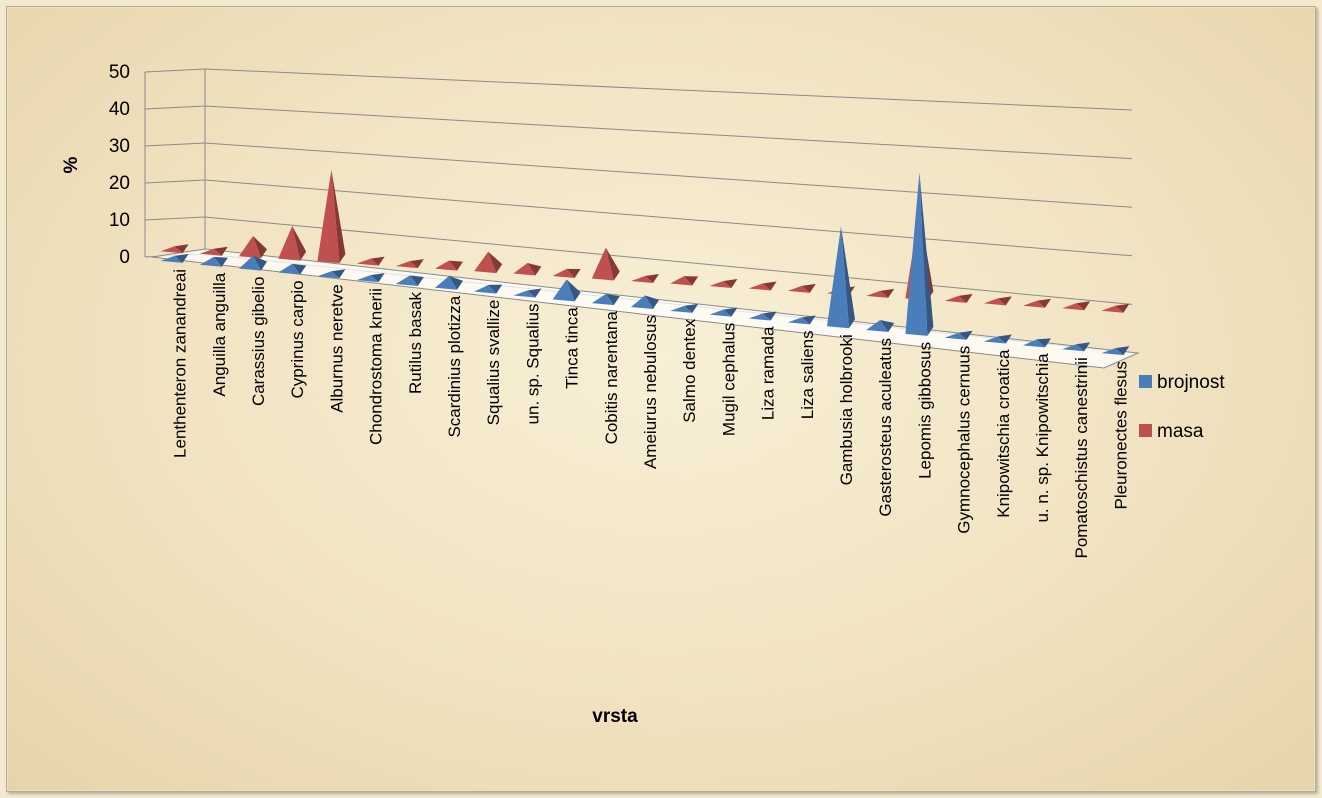  Describe the element at coordinates (415, 342) in the screenshot. I see `x-category-label: Rutilus basak` at that location.